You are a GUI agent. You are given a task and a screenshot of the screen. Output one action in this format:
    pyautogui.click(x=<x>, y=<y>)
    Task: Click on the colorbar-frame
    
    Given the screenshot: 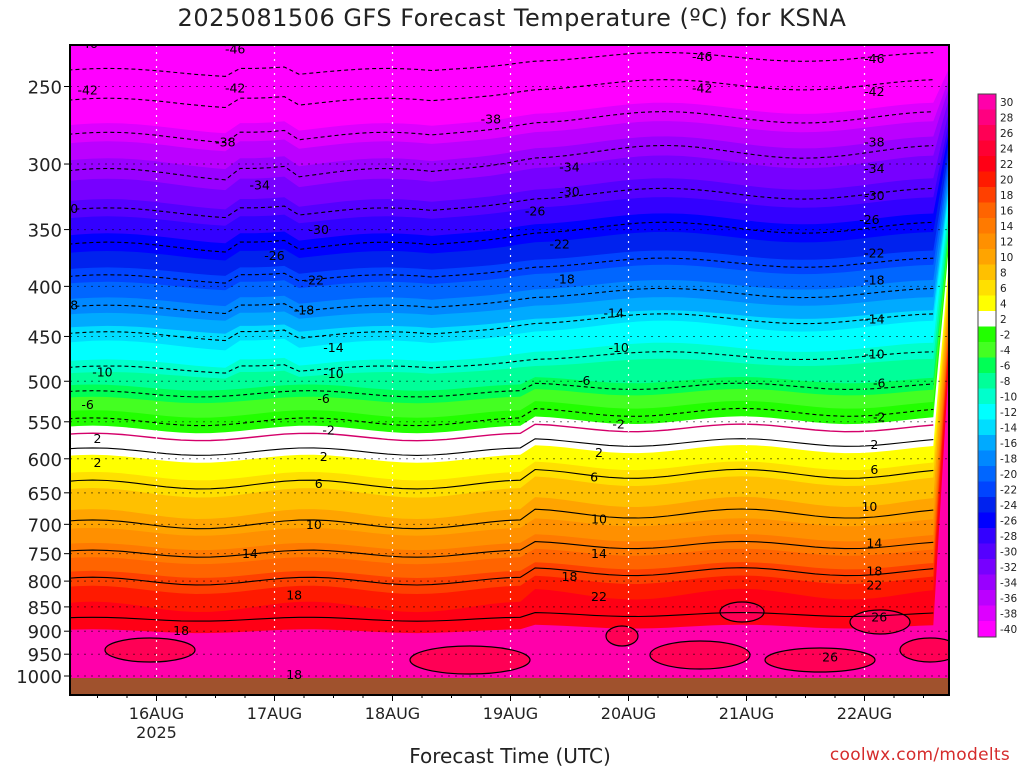 What is the action you would take?
    pyautogui.click(x=987, y=365)
    